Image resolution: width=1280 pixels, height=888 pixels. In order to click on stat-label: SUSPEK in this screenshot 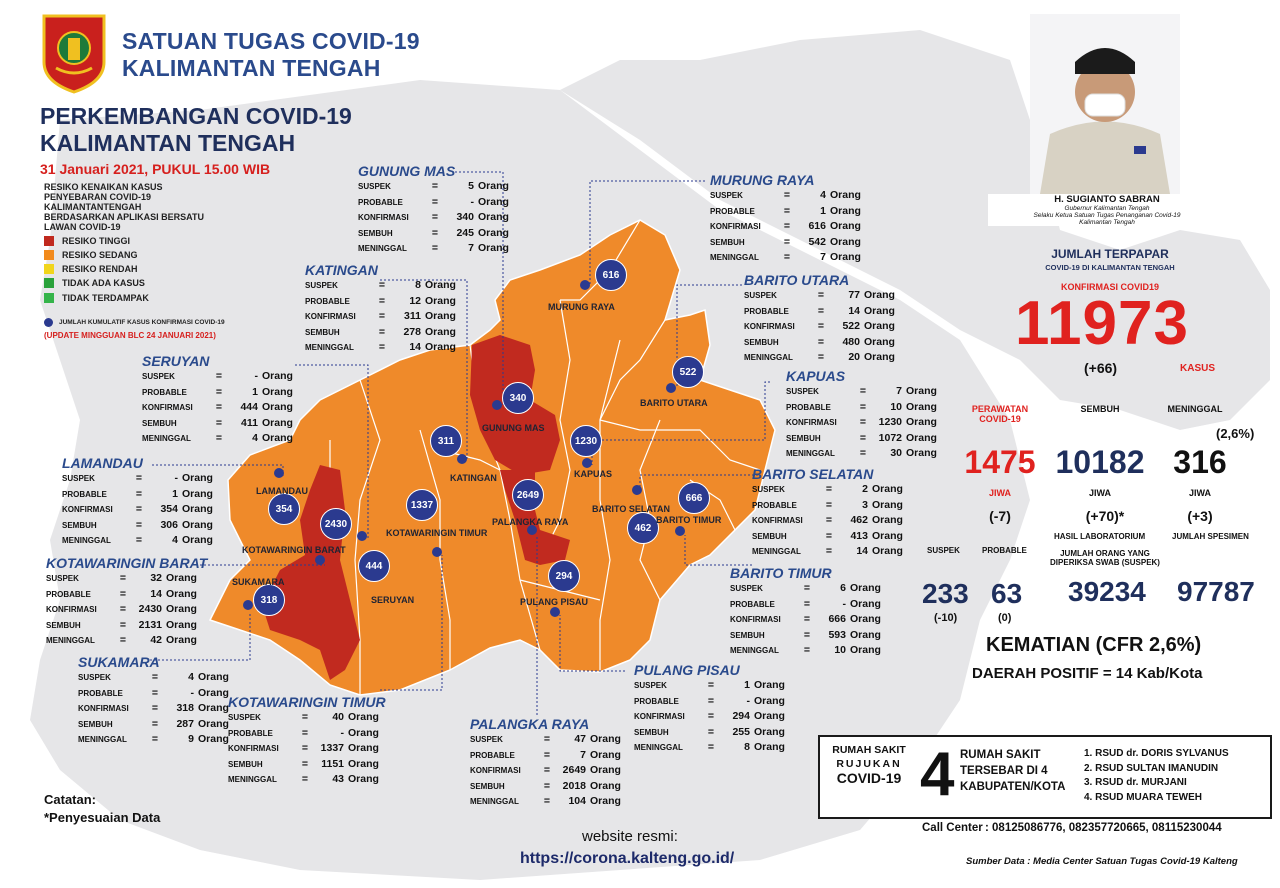, I will do `click(746, 588)`.